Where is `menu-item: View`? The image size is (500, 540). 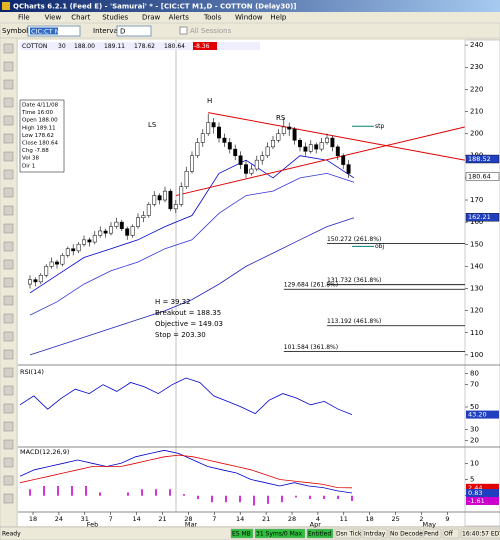 menu-item: View is located at coordinates (53, 18).